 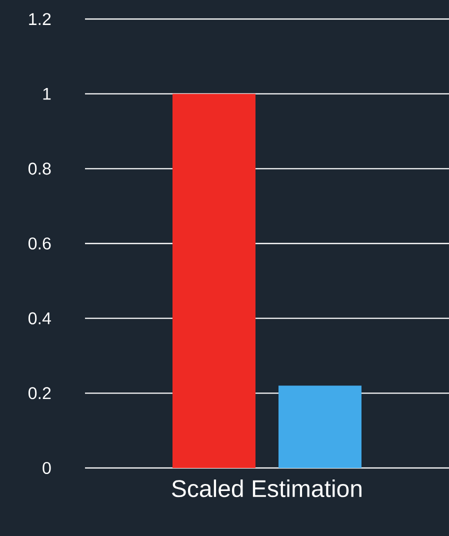 I want to click on x-tick-label: Scaled Estimation, so click(x=267, y=489).